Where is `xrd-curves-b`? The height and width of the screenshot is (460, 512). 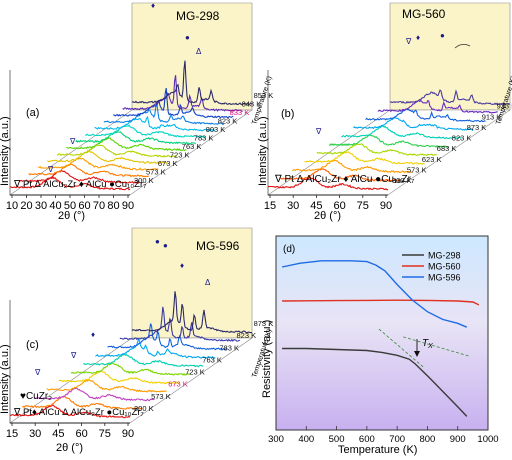
xrd-curves-b is located at coordinates (389, 140).